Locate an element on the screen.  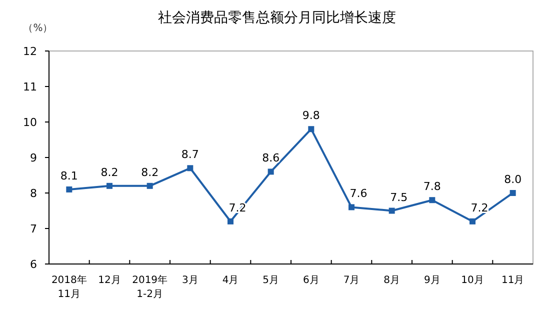
x-tick-label: 5月 is located at coordinates (271, 280).